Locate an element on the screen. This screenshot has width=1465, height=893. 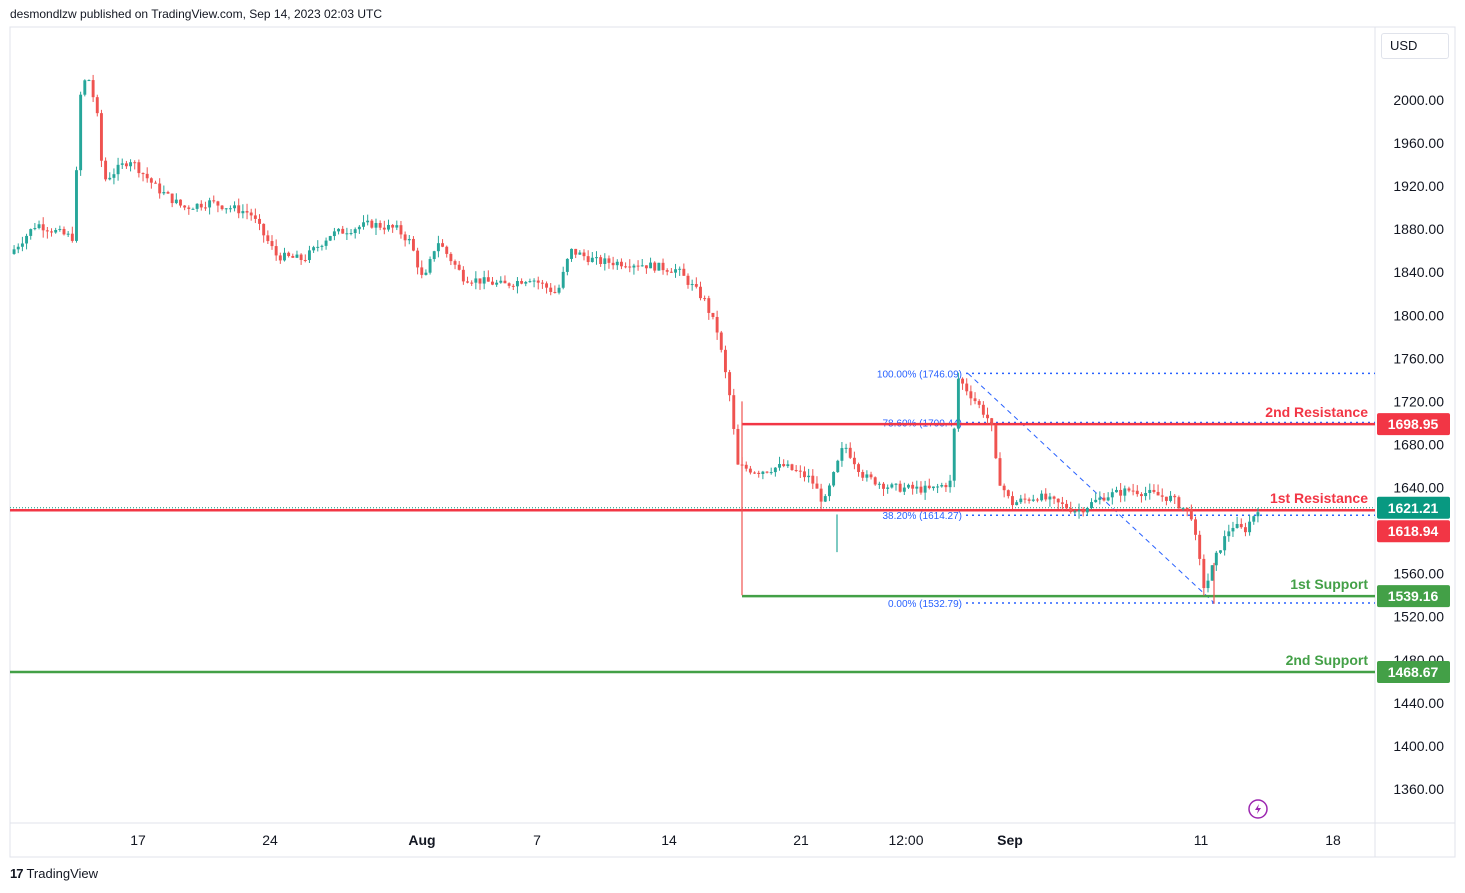
price-tick-label: 1360.00 is located at coordinates (1418, 789).